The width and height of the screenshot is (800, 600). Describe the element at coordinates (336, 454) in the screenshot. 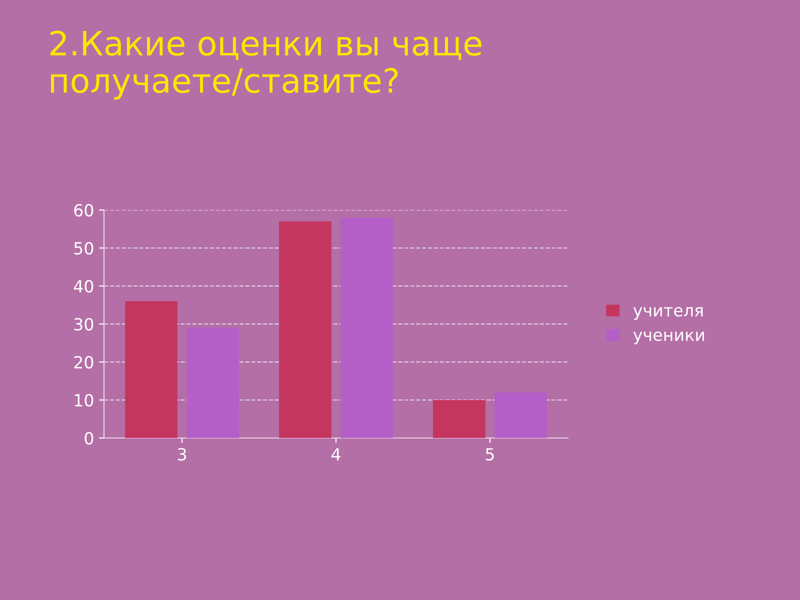

I see `x-tick-label: 4` at that location.